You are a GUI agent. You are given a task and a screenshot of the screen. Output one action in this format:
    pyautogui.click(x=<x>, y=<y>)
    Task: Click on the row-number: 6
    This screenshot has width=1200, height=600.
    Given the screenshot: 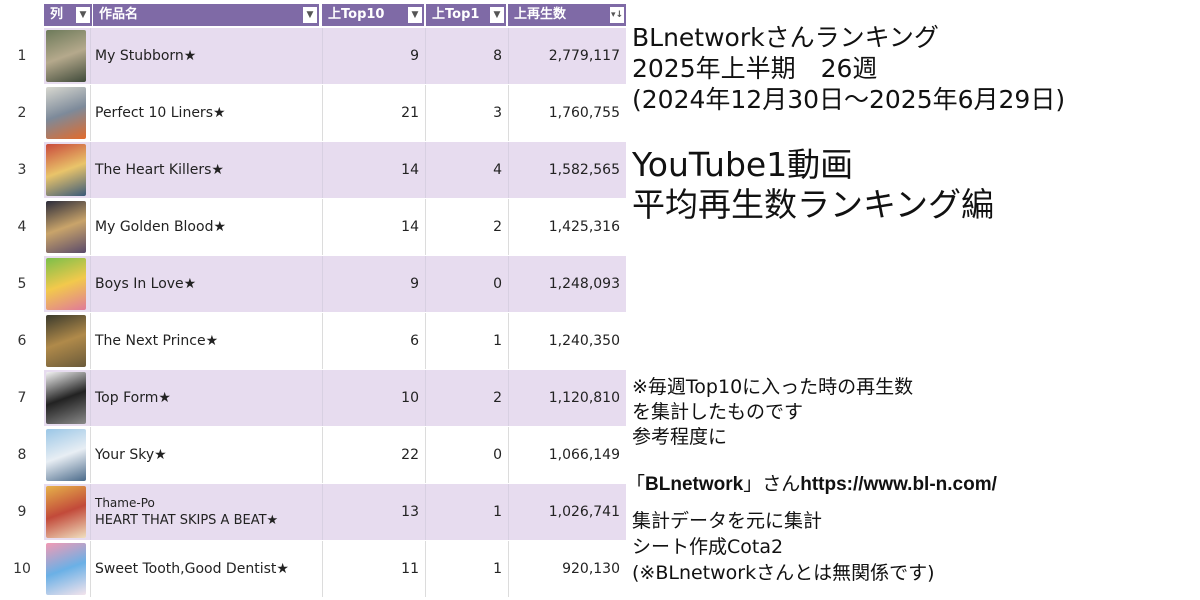 What is the action you would take?
    pyautogui.click(x=22, y=341)
    